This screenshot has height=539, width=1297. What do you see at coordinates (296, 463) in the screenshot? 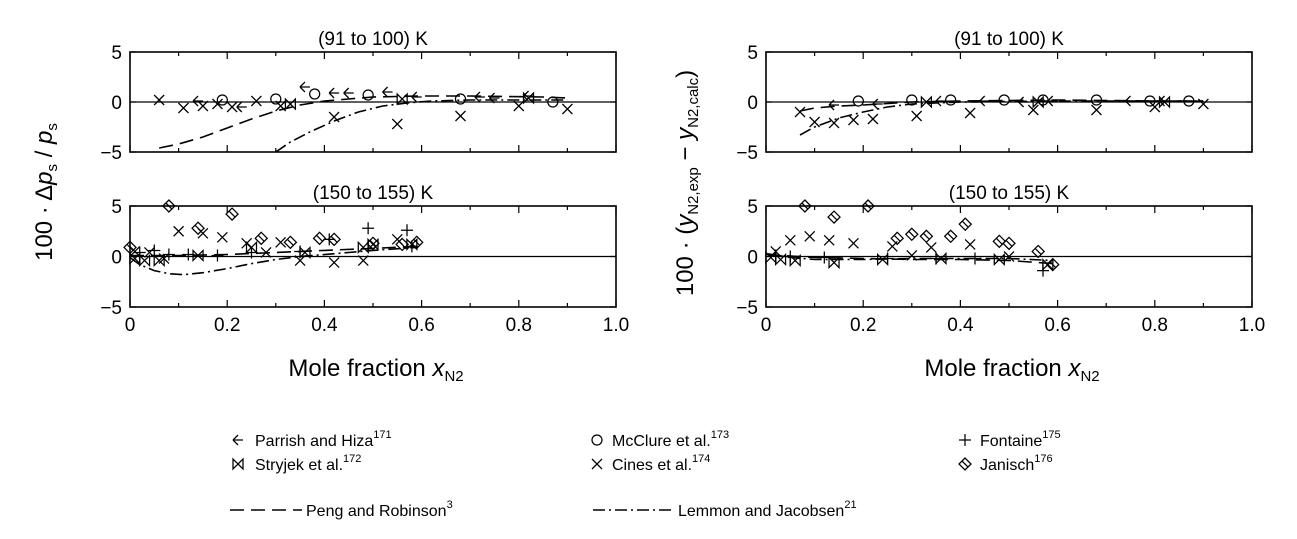
I see `legend-item-stryjek-et-al: Stryjek et al.172` at bounding box center [296, 463].